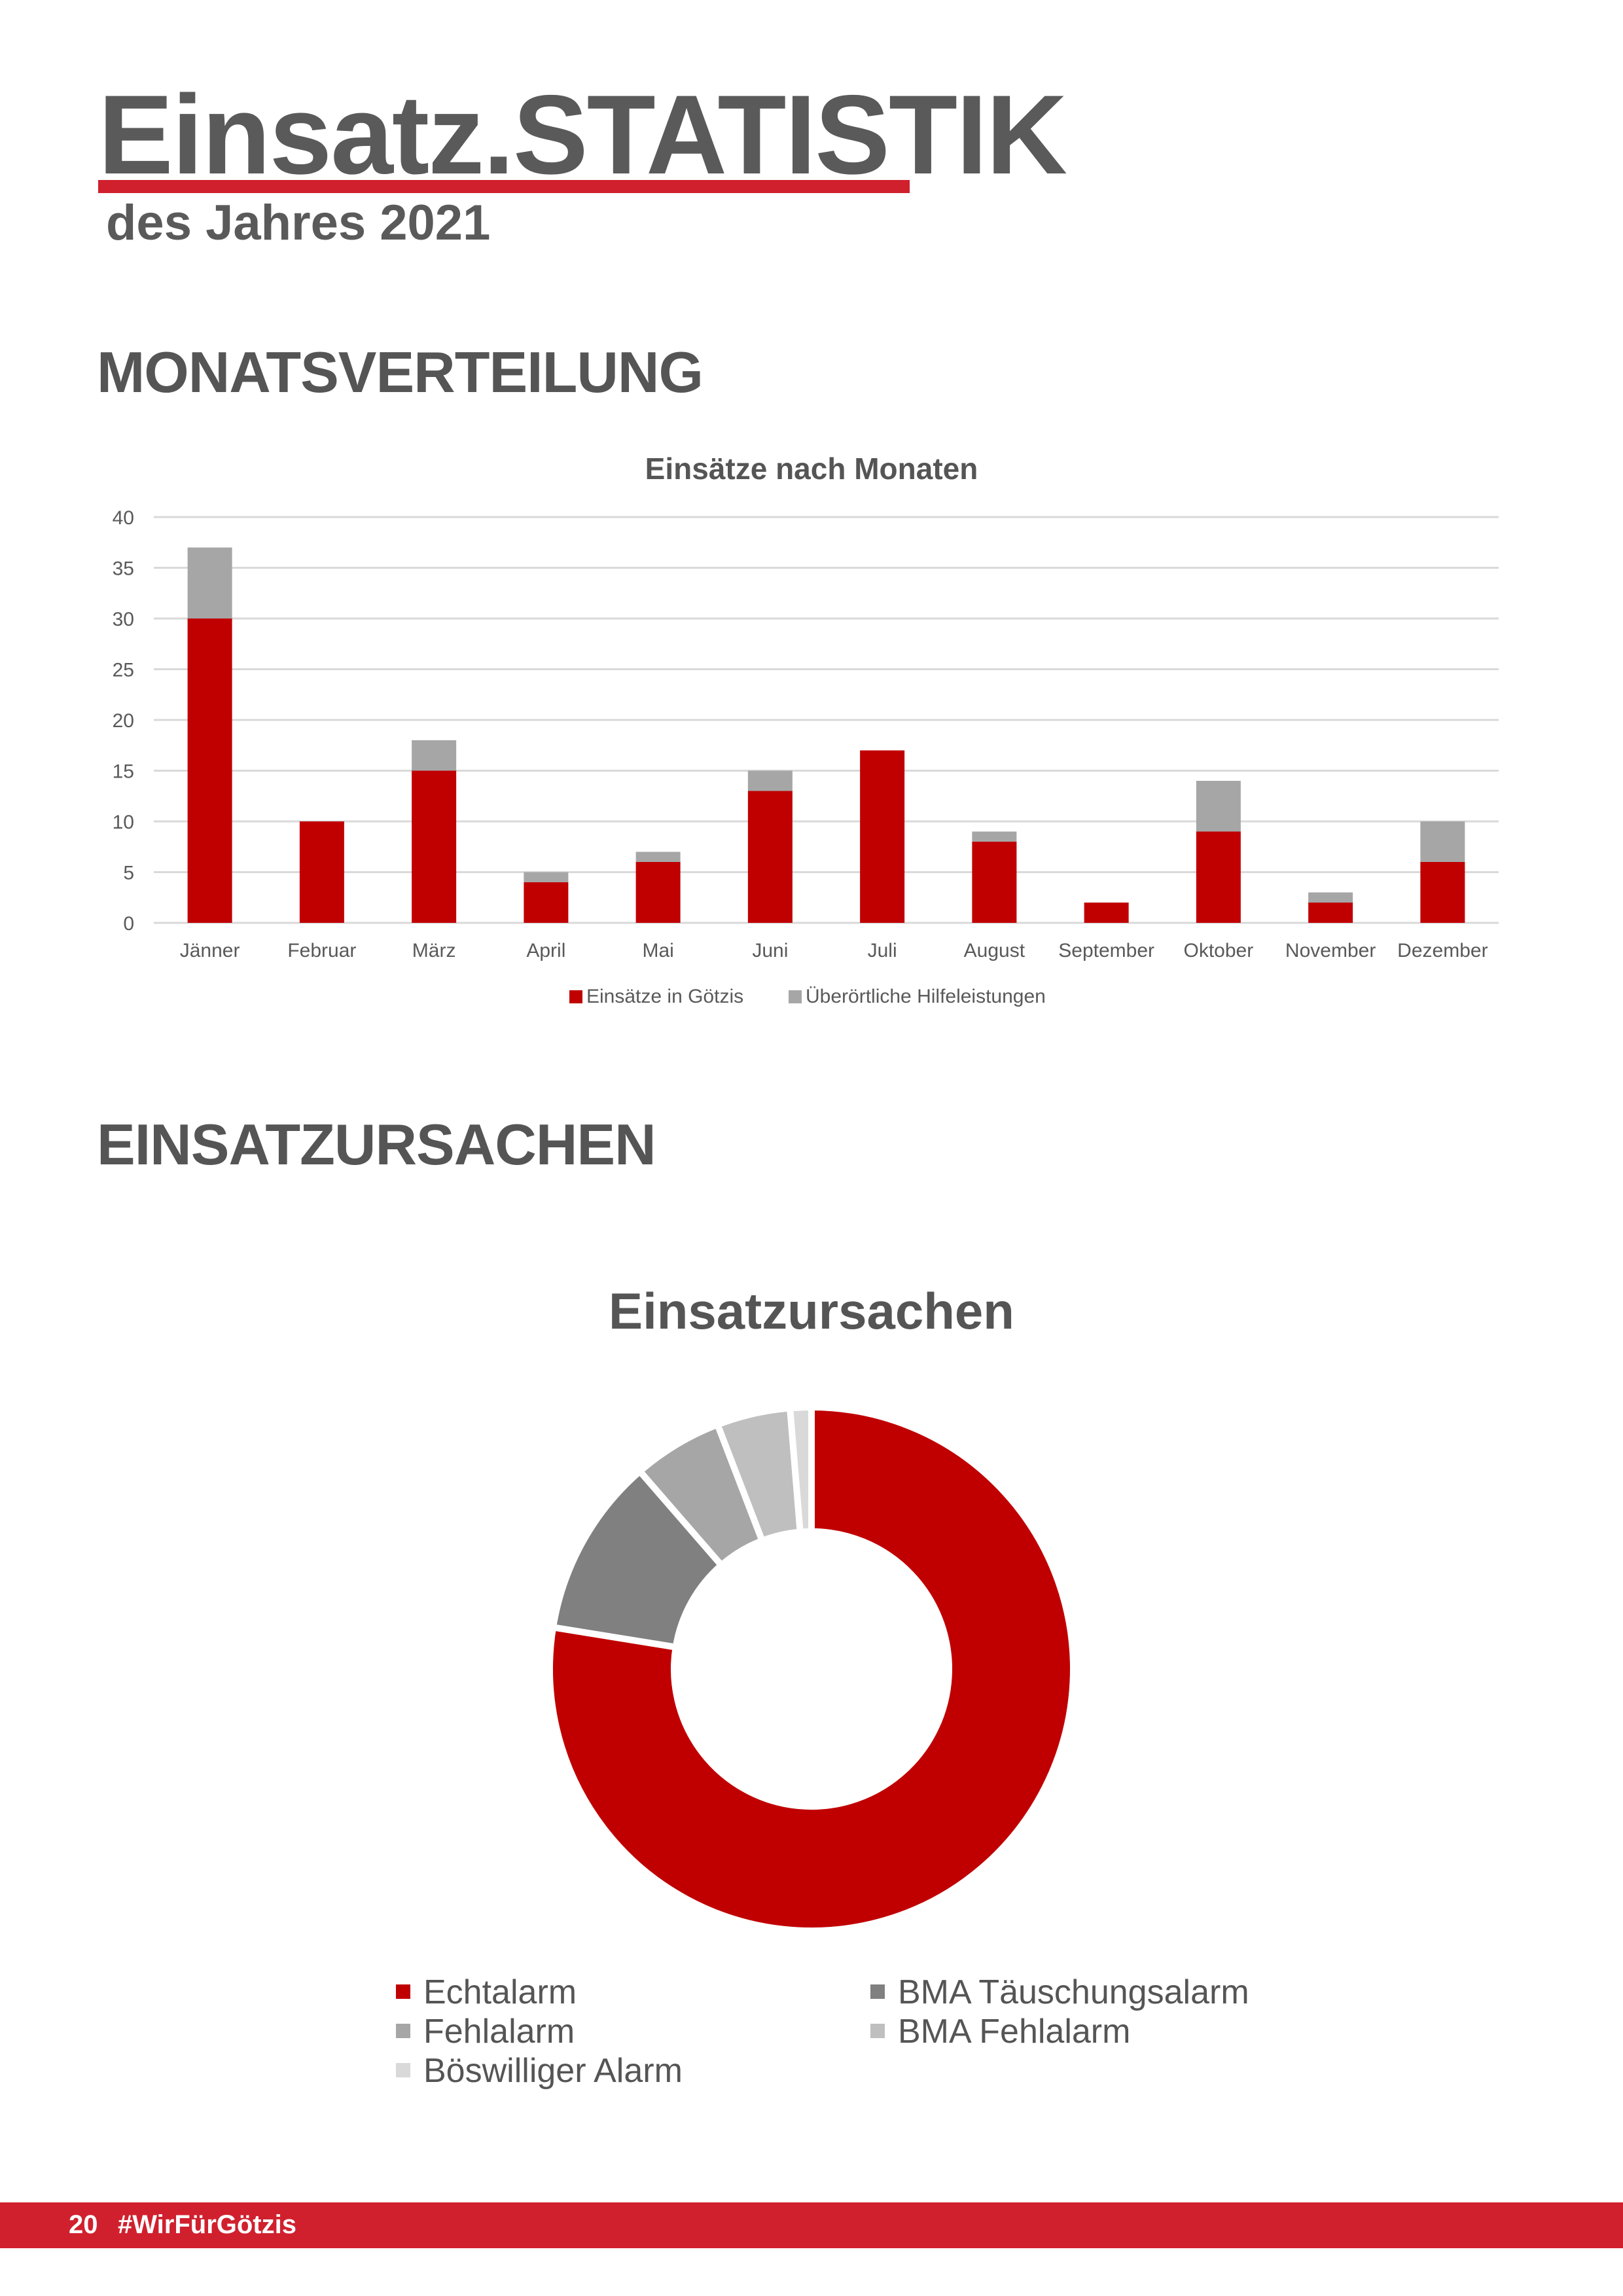  Describe the element at coordinates (434, 950) in the screenshot. I see `x-tick-label: März` at that location.